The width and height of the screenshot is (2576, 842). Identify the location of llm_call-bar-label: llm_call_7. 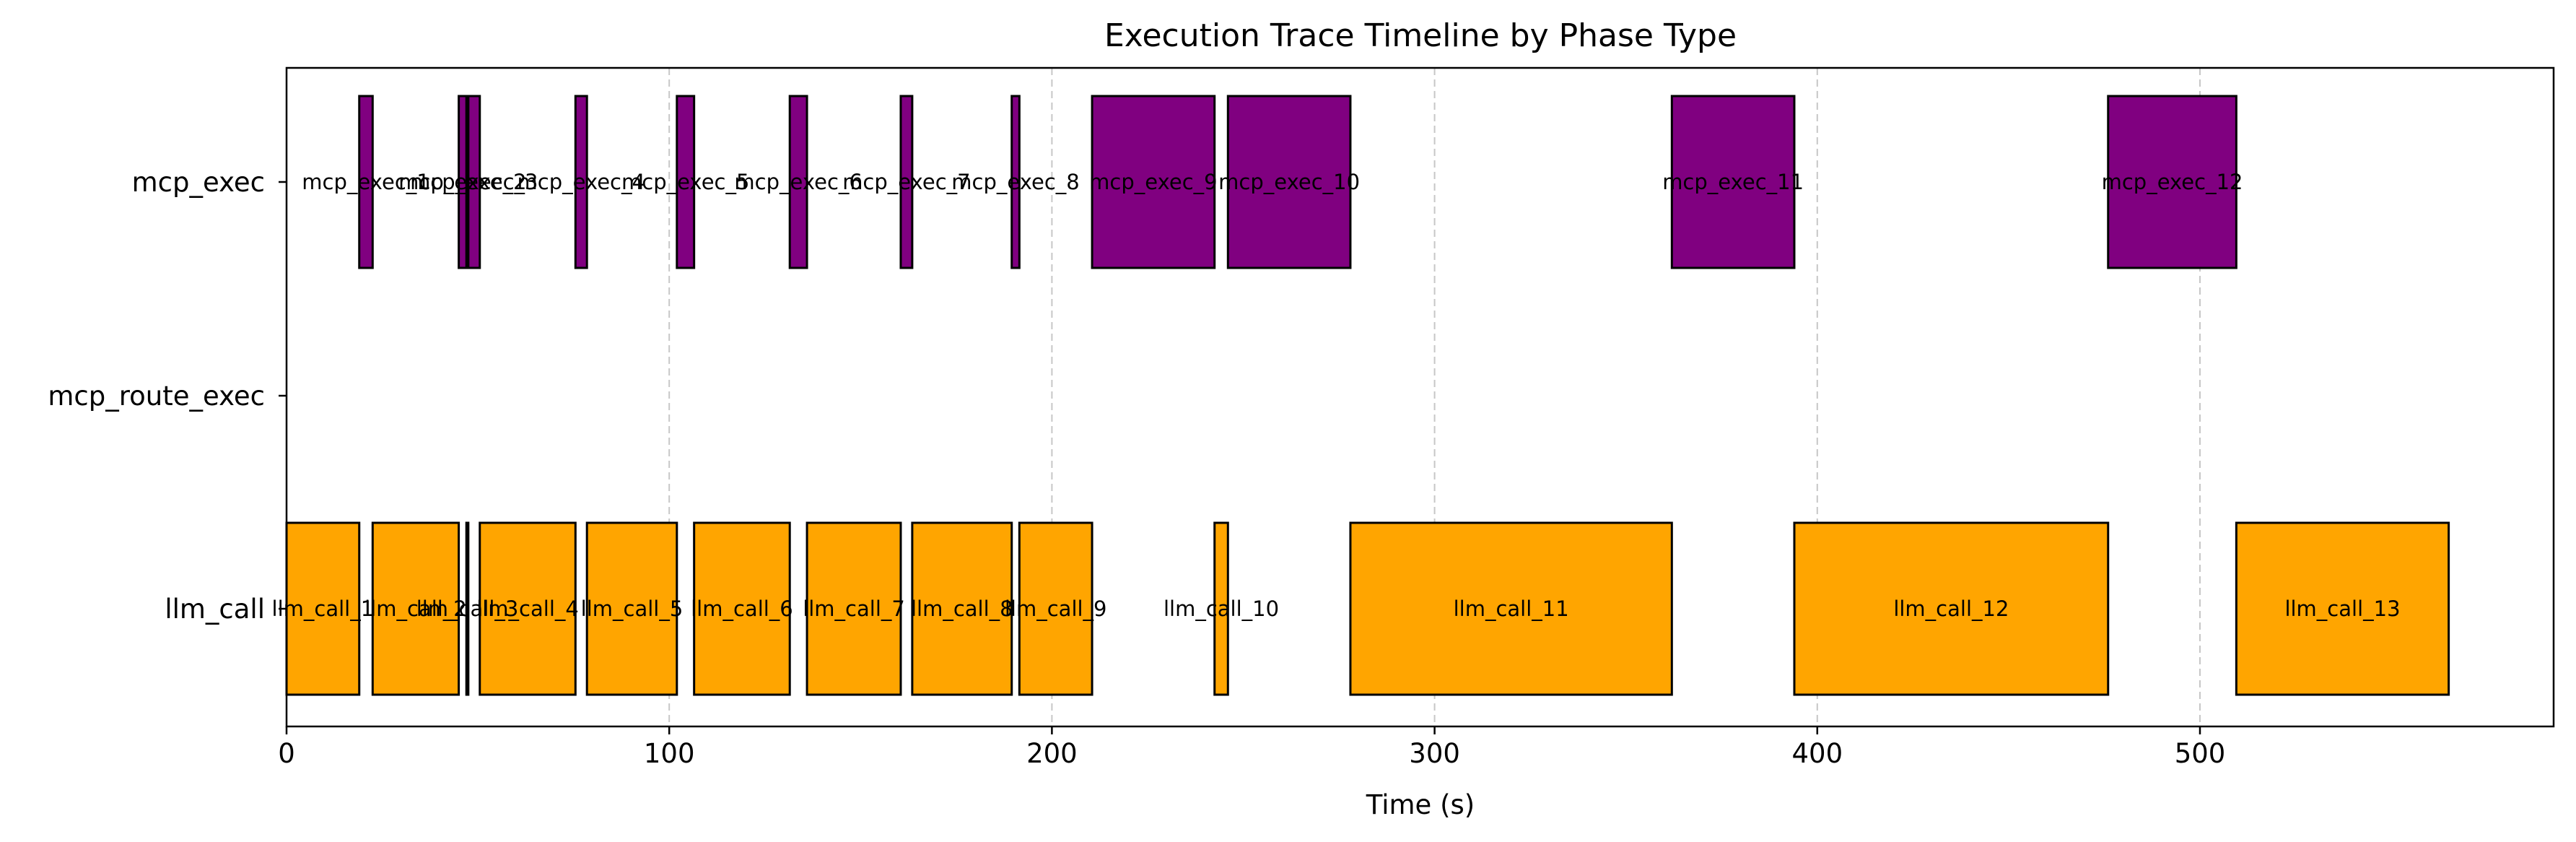
(854, 608).